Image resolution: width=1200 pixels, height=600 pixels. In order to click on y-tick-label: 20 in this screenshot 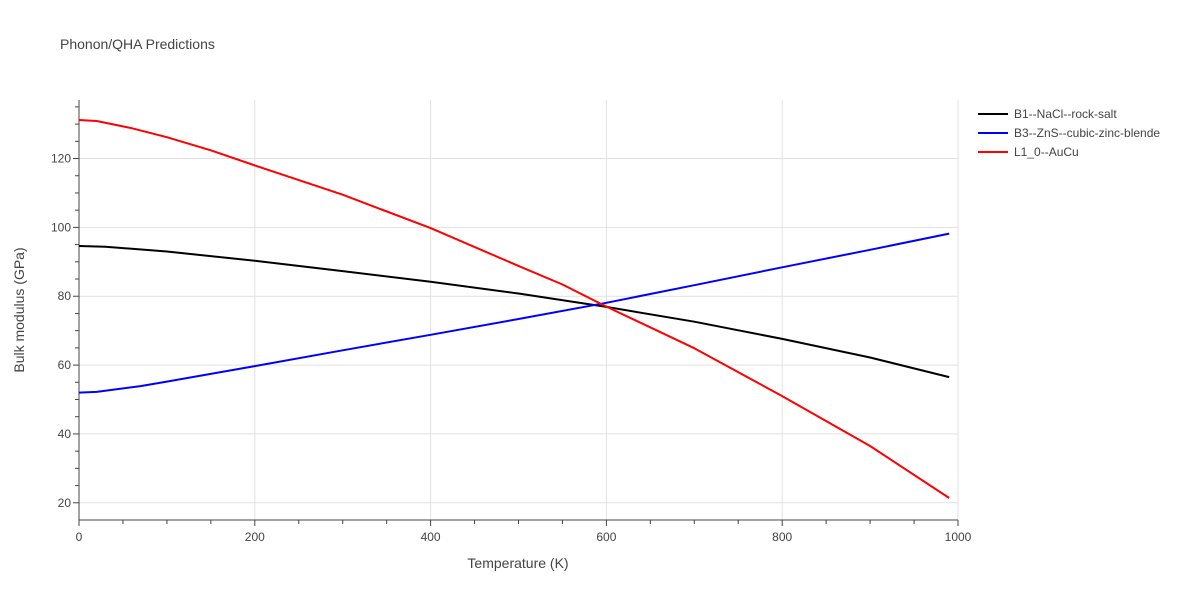, I will do `click(65, 503)`.